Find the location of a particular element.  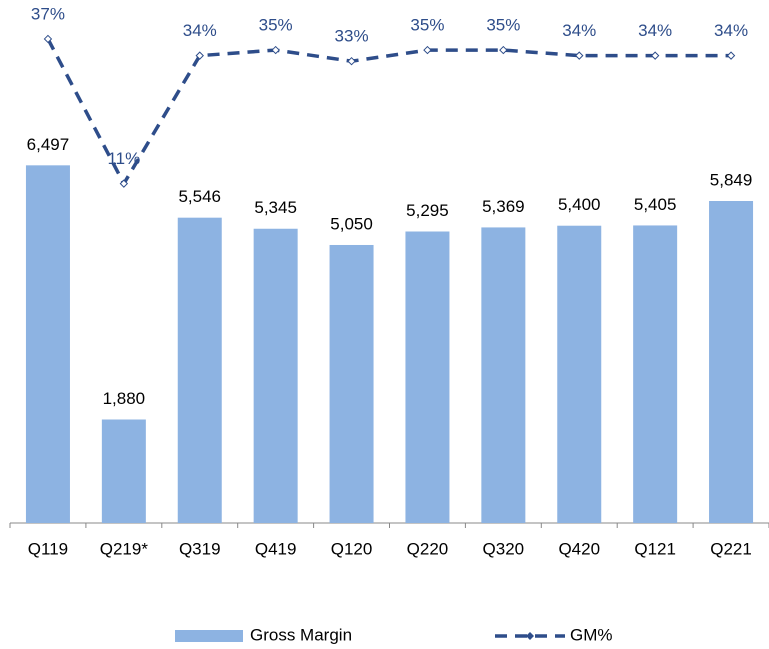

bar-value-label: 5,050 is located at coordinates (351, 223).